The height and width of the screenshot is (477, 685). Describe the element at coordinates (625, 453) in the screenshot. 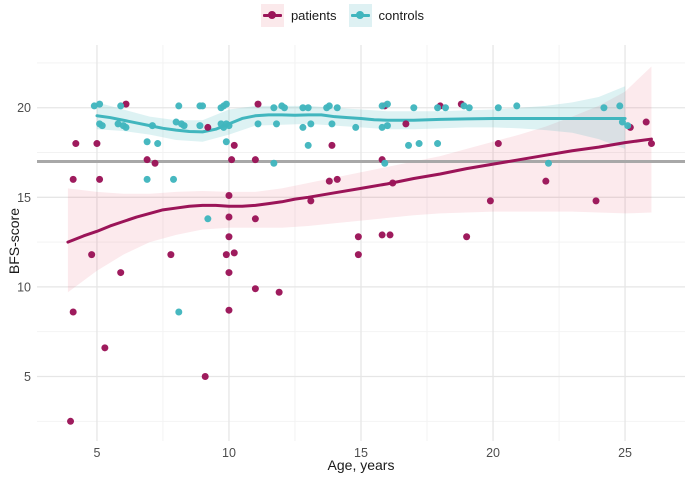

I see `x-tick-label: 25` at that location.